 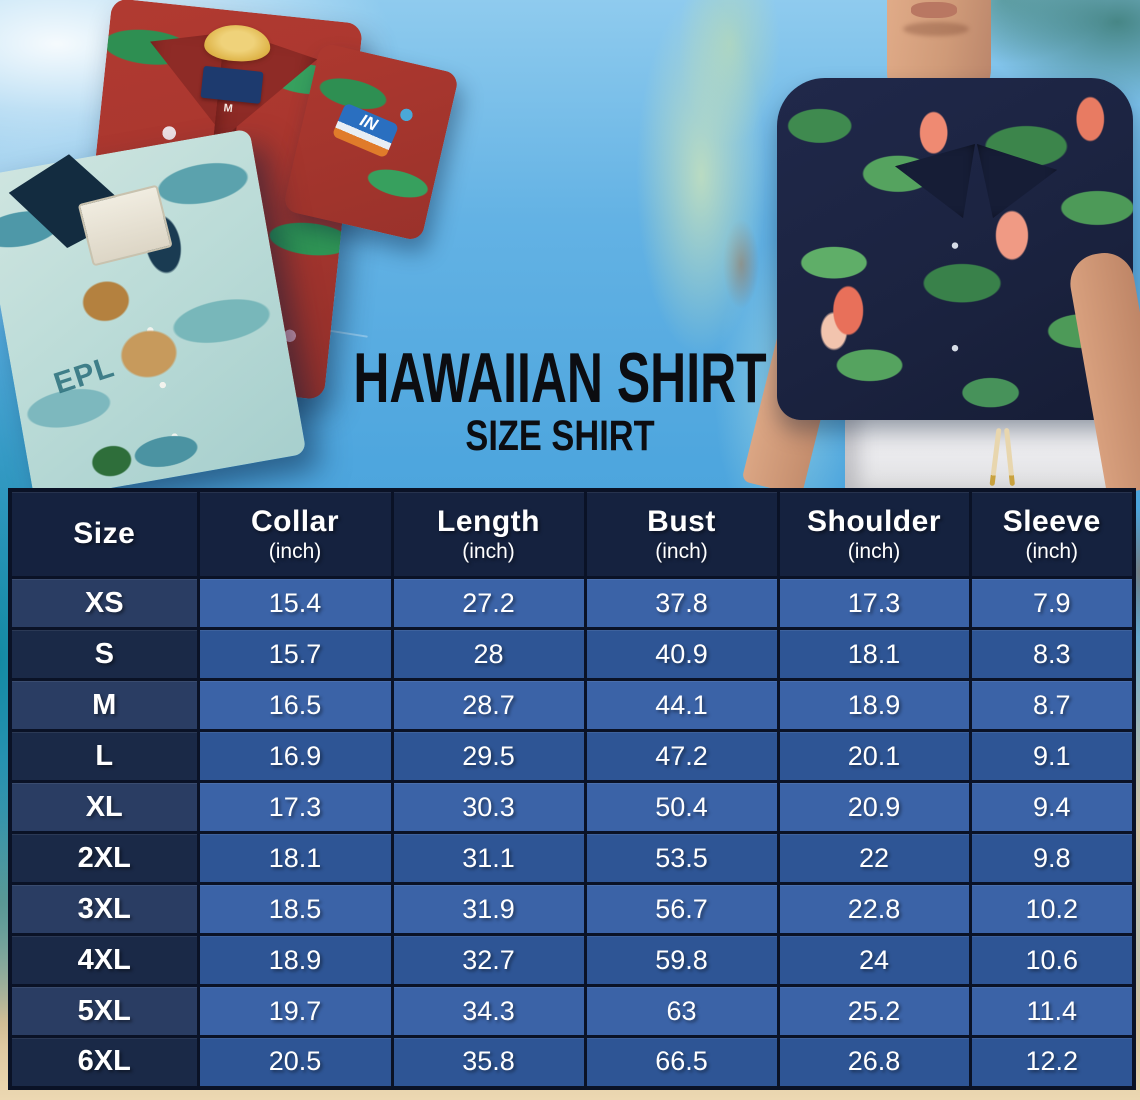 I want to click on value-cell: 10.2, so click(x=1052, y=909).